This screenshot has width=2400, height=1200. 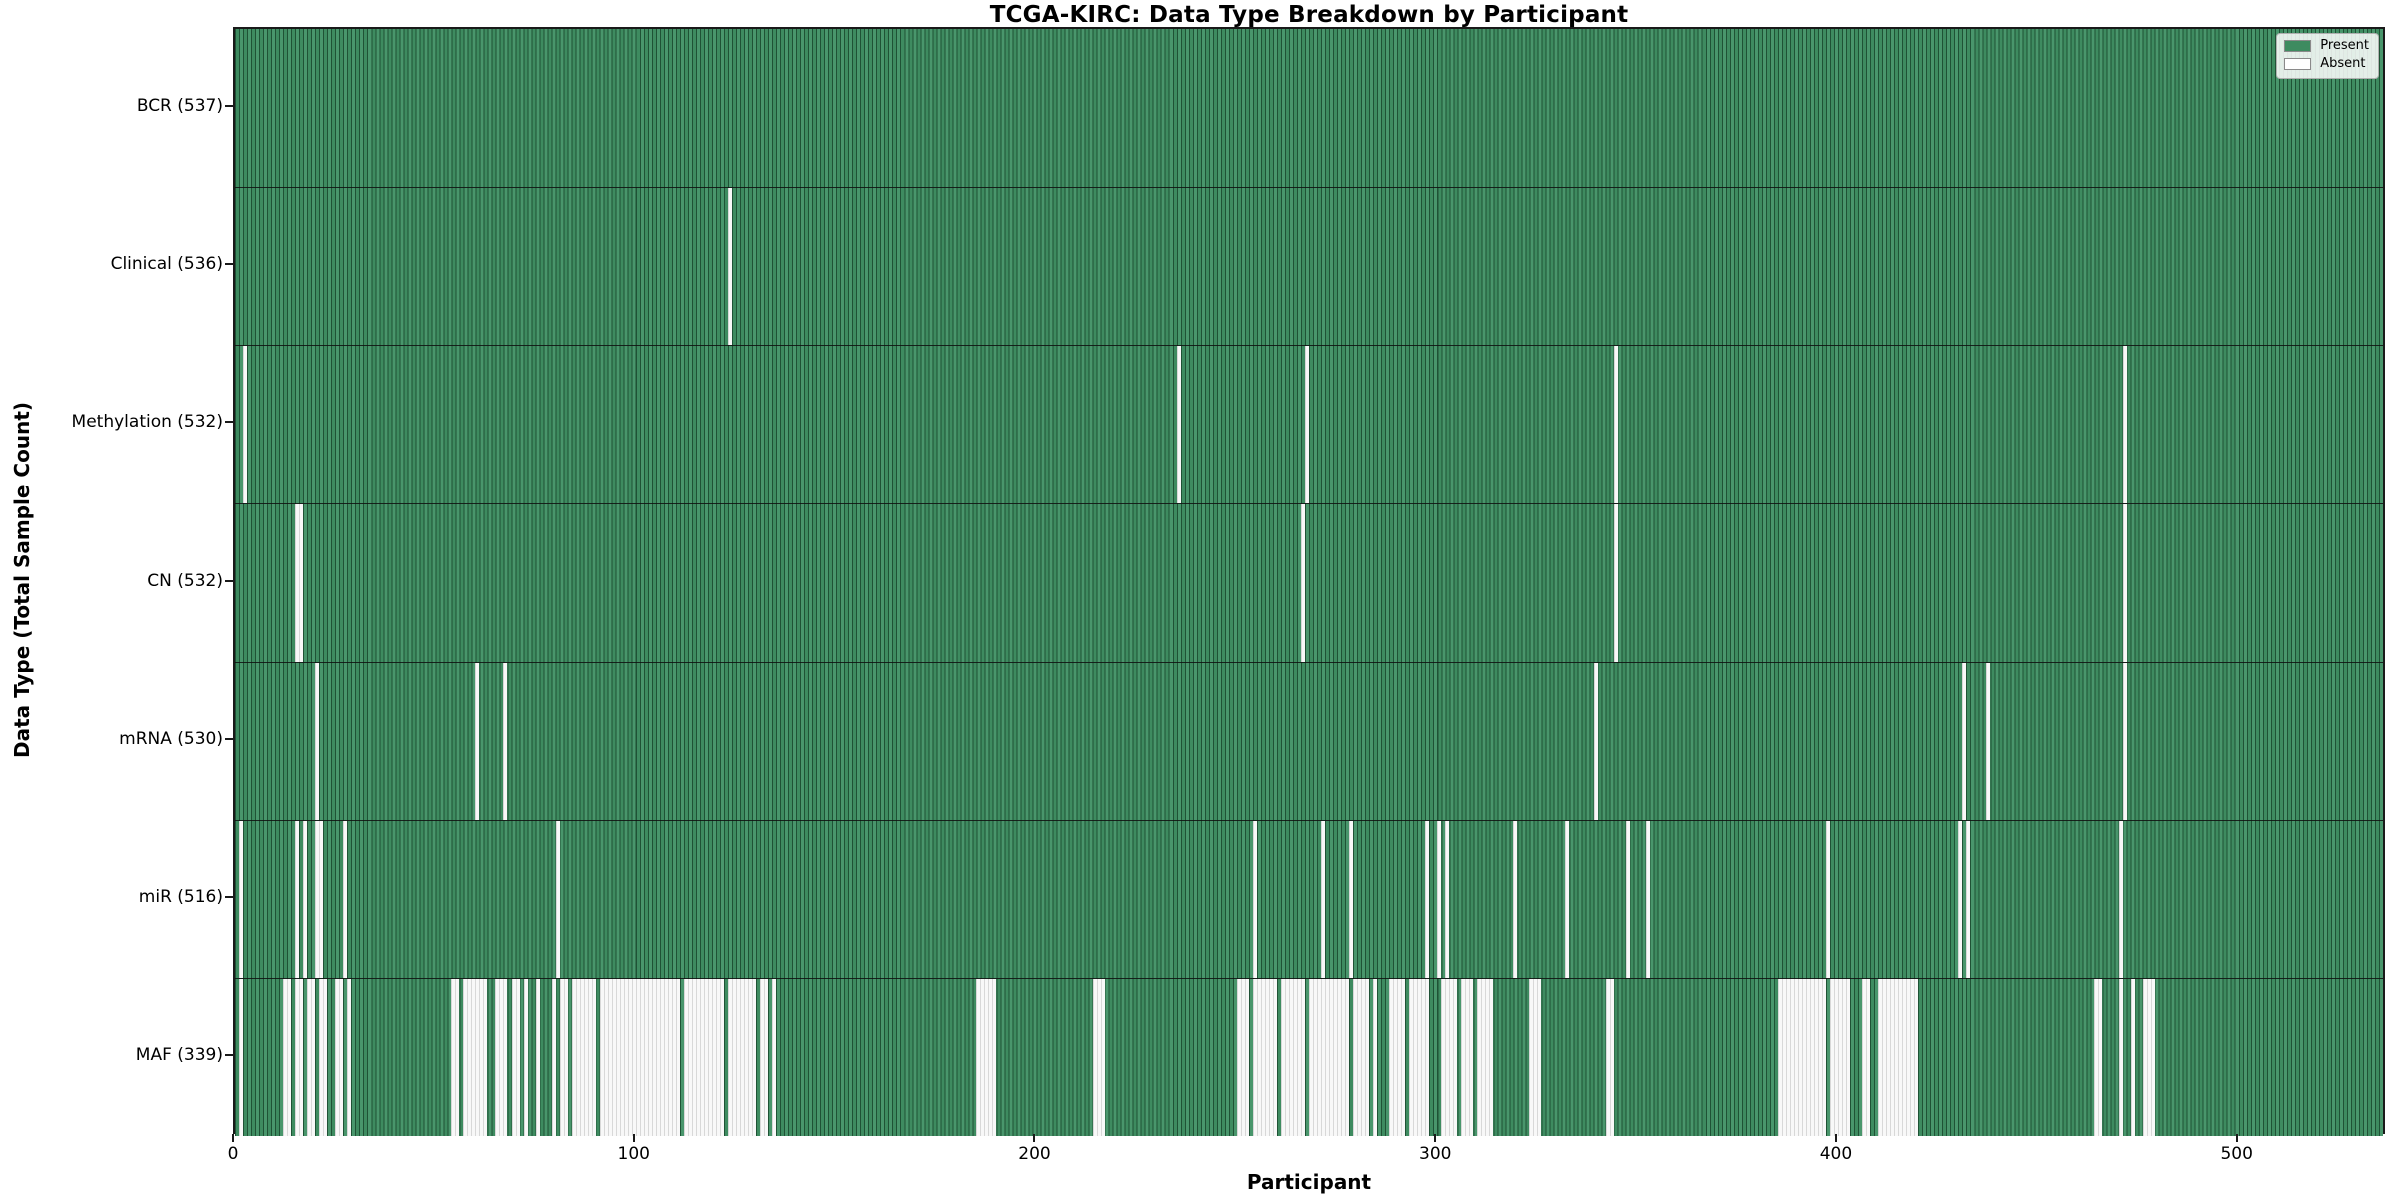 I want to click on legend-entry-present: Present, so click(x=2326, y=45).